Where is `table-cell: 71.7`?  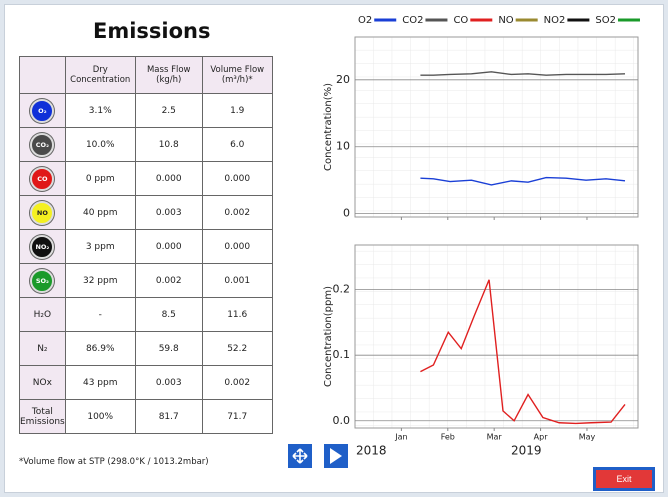 table-cell: 71.7 is located at coordinates (237, 416).